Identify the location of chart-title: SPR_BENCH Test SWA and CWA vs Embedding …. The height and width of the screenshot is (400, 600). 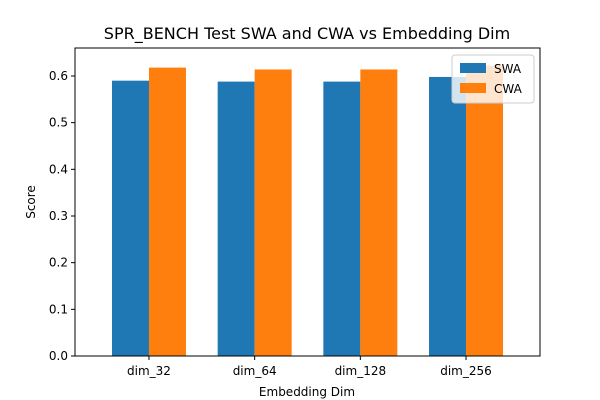
(307, 34).